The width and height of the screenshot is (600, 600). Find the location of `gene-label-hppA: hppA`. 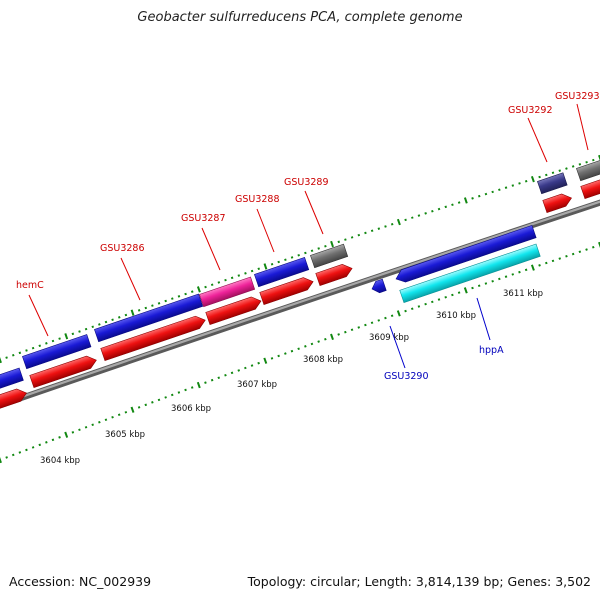

gene-label-hppA: hppA is located at coordinates (491, 350).